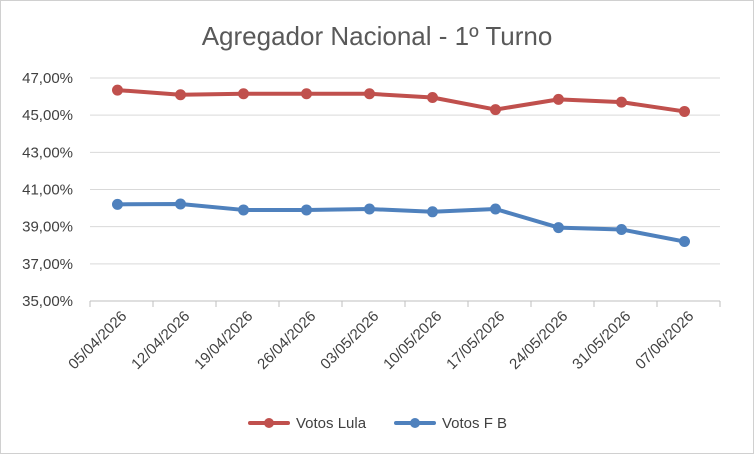 This screenshot has height=454, width=754. I want to click on legend-item: Votos Lula, so click(307, 423).